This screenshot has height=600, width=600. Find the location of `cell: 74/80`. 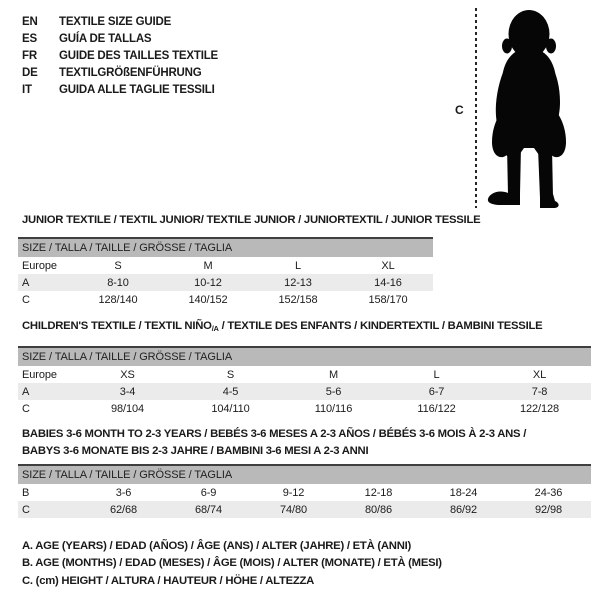

cell: 74/80 is located at coordinates (293, 509).